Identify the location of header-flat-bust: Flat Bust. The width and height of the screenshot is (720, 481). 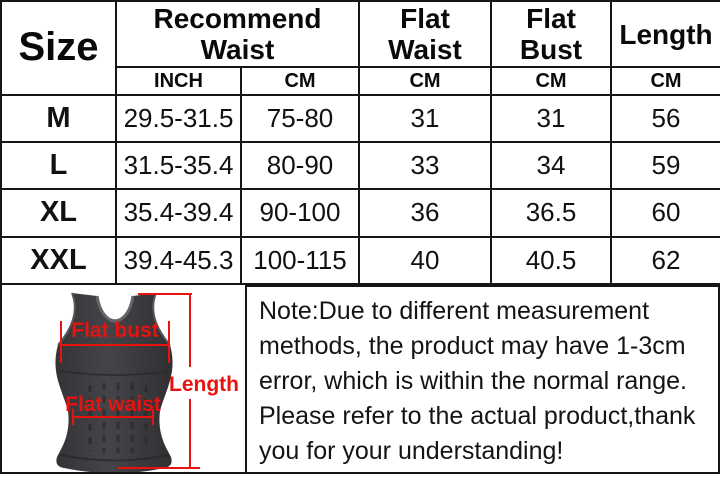
(551, 34).